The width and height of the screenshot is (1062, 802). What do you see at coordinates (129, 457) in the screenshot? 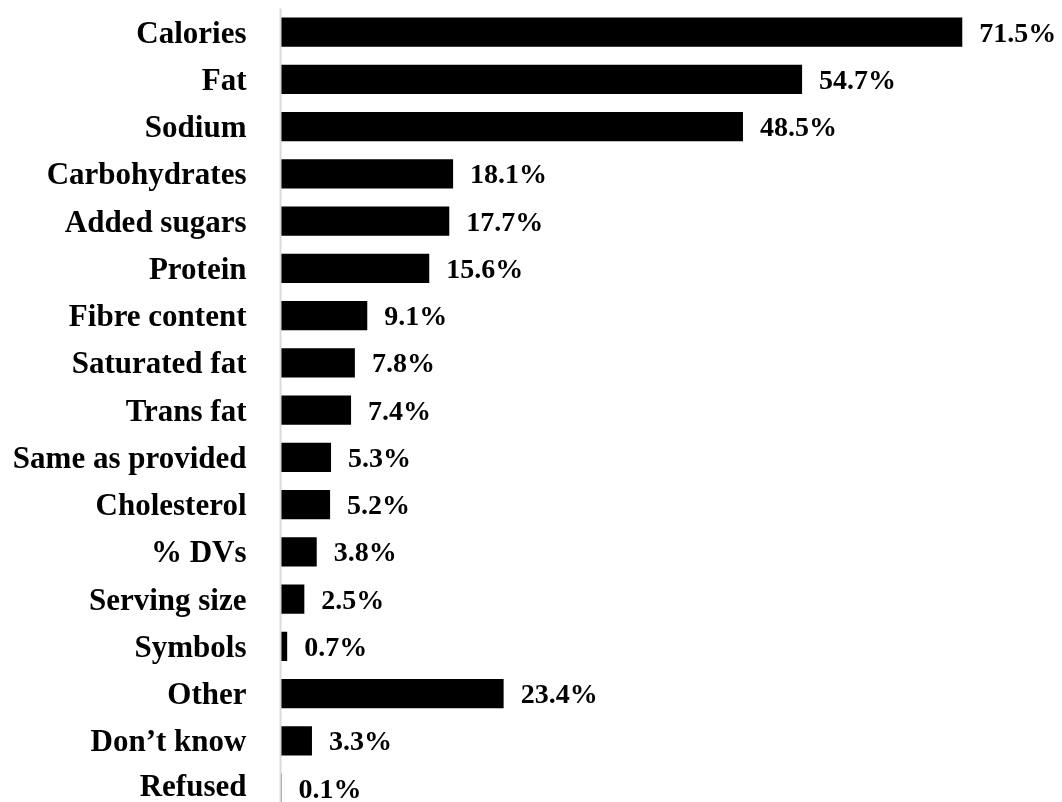
I see `y-tick-label: Same as provided` at bounding box center [129, 457].